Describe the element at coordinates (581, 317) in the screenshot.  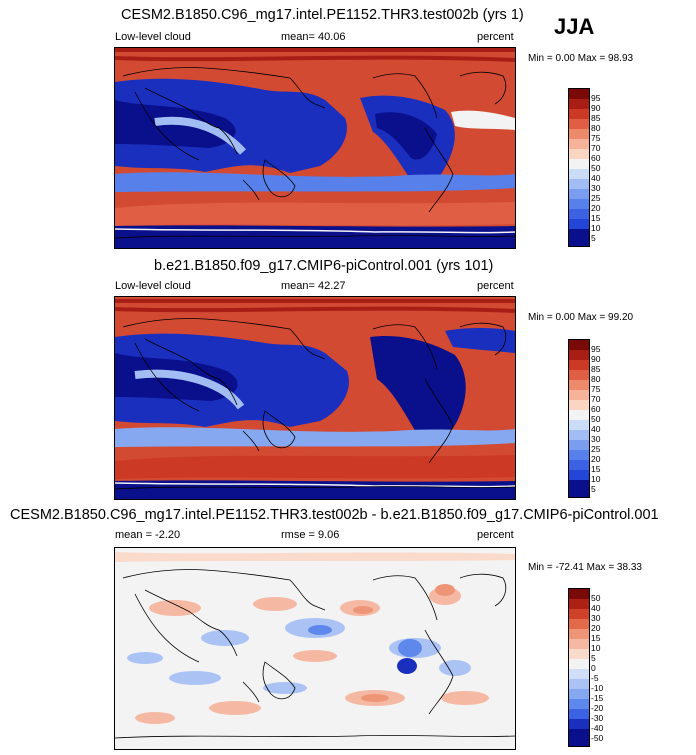
I see `panel2-minmax: Min = 0.00 Max = 99.20` at that location.